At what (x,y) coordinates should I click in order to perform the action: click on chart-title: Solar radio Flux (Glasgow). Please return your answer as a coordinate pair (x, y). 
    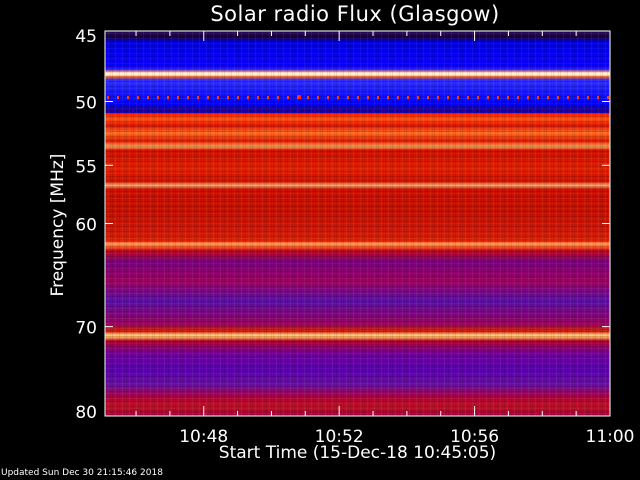
    Looking at the image, I should click on (355, 14).